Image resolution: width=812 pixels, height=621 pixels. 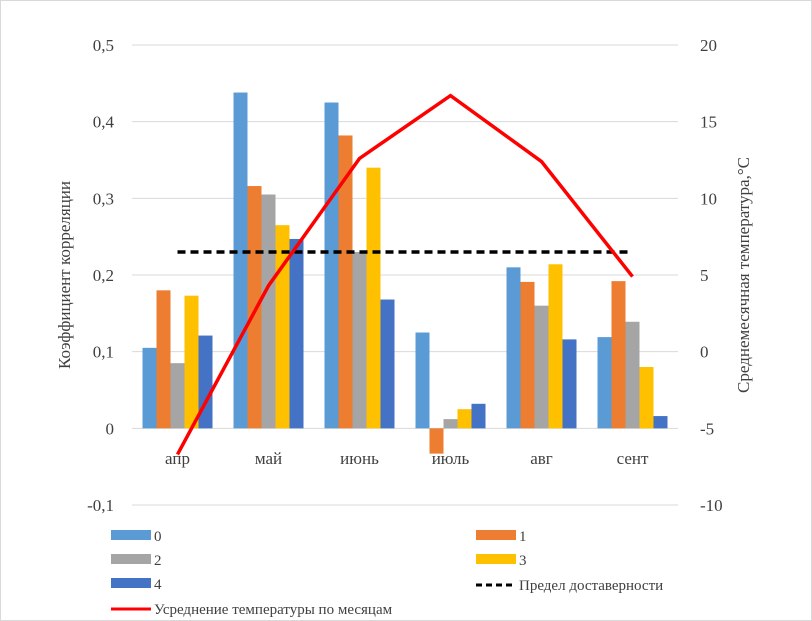 I want to click on legend-label-threshold: Предел доставерности, so click(x=591, y=586).